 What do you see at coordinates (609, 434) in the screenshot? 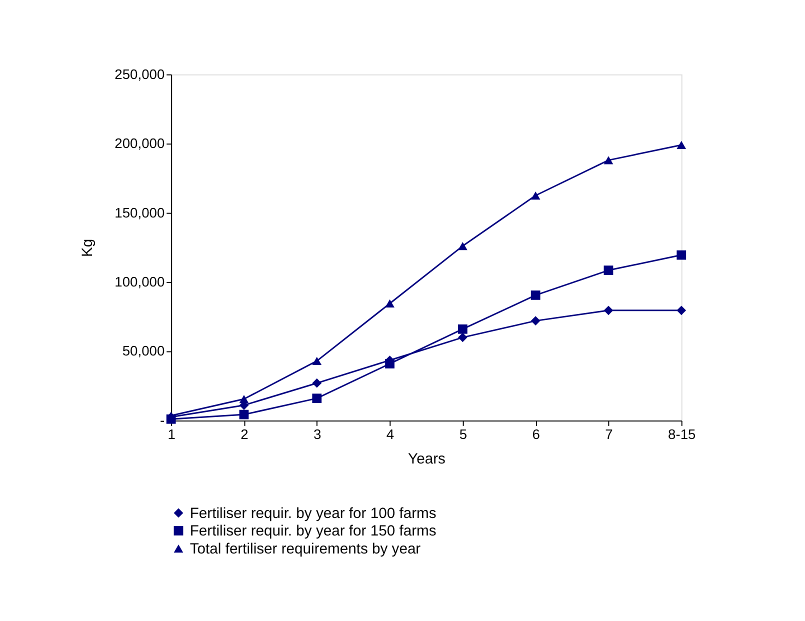
I see `x-tick-label: 7` at bounding box center [609, 434].